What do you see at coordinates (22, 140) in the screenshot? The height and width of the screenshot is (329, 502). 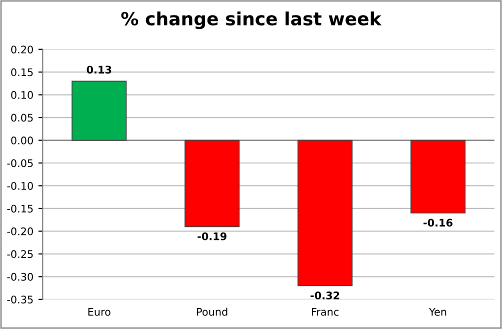 I see `y-tick-label: 0.00` at bounding box center [22, 140].